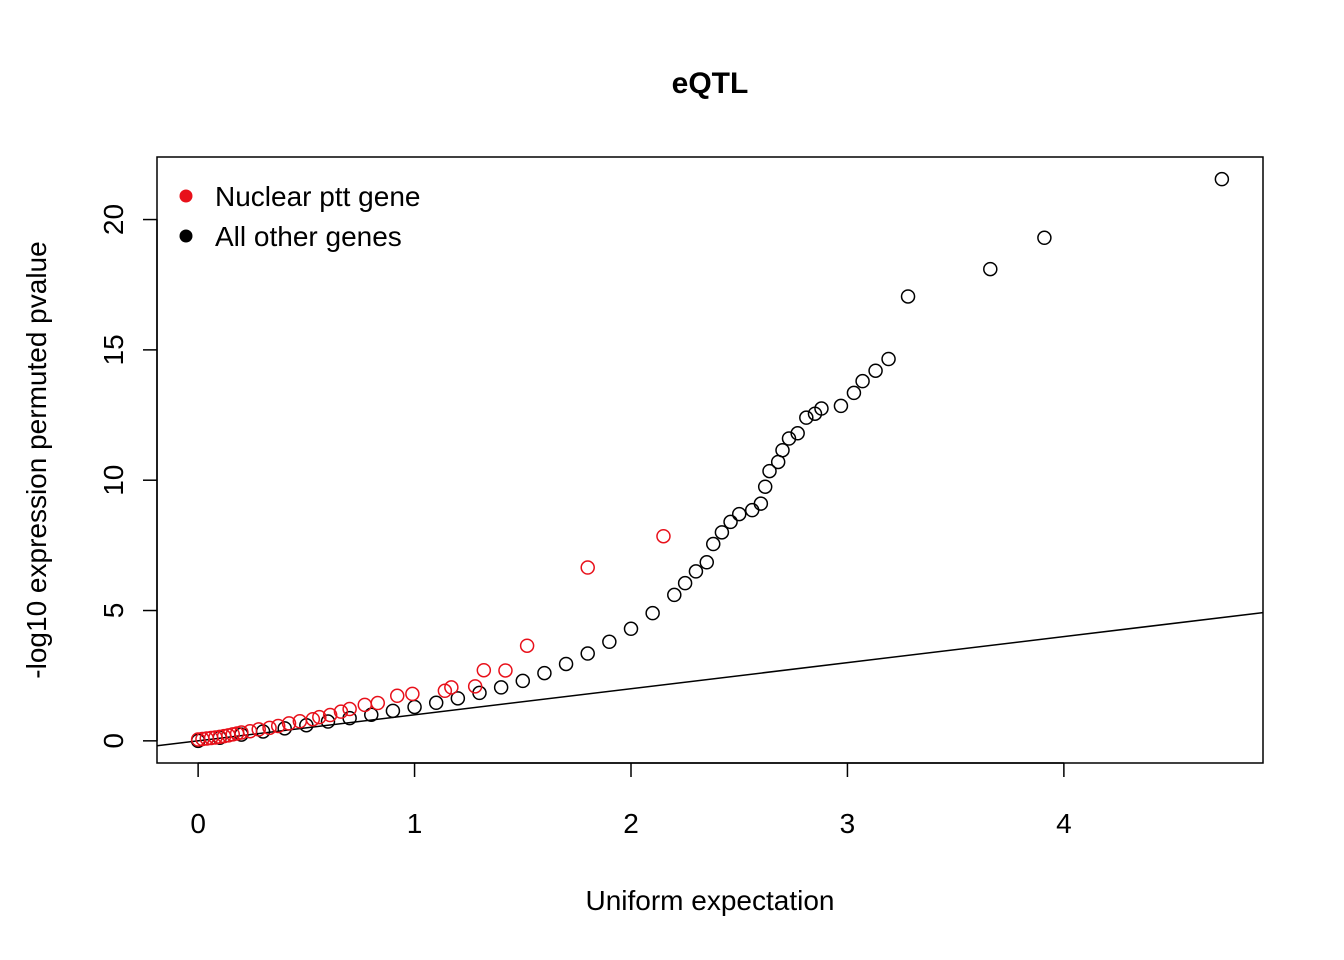 The width and height of the screenshot is (1344, 960). I want to click on y-axis: 0 5 10 15 20, so click(128, 476).